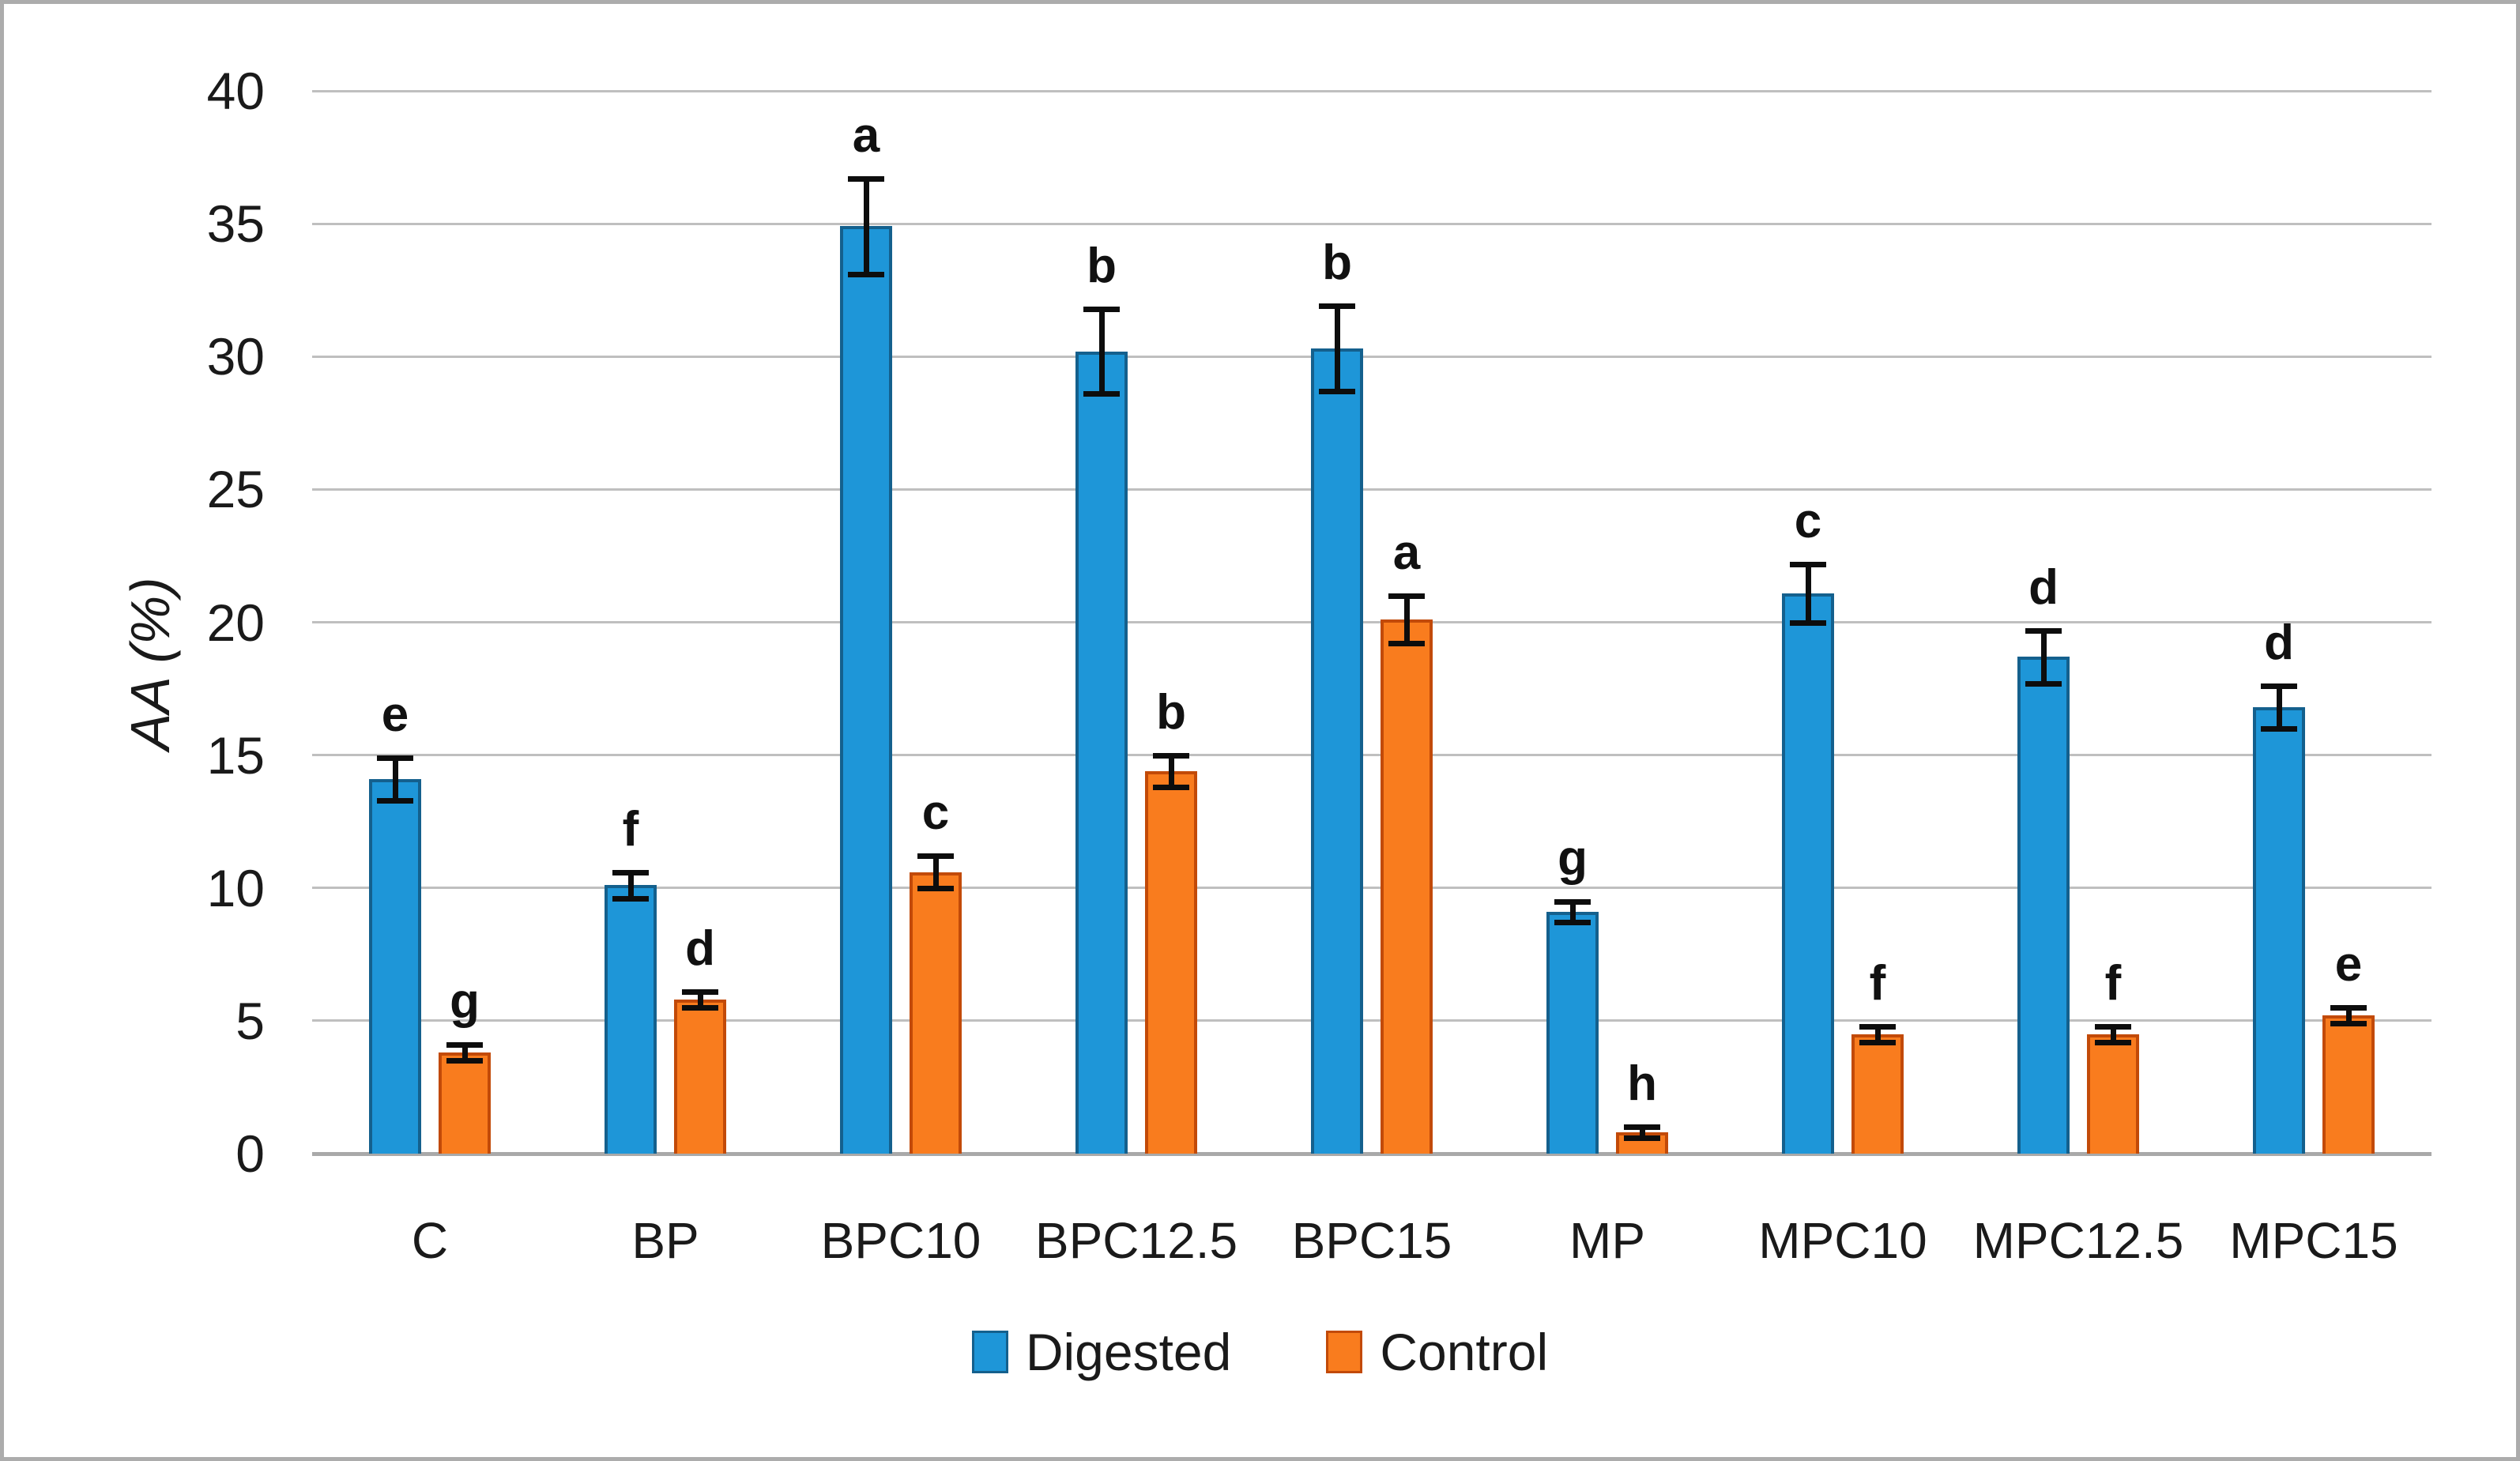 Image resolution: width=2520 pixels, height=1461 pixels. I want to click on x-tick-label-BPC15: BPC15, so click(1371, 1240).